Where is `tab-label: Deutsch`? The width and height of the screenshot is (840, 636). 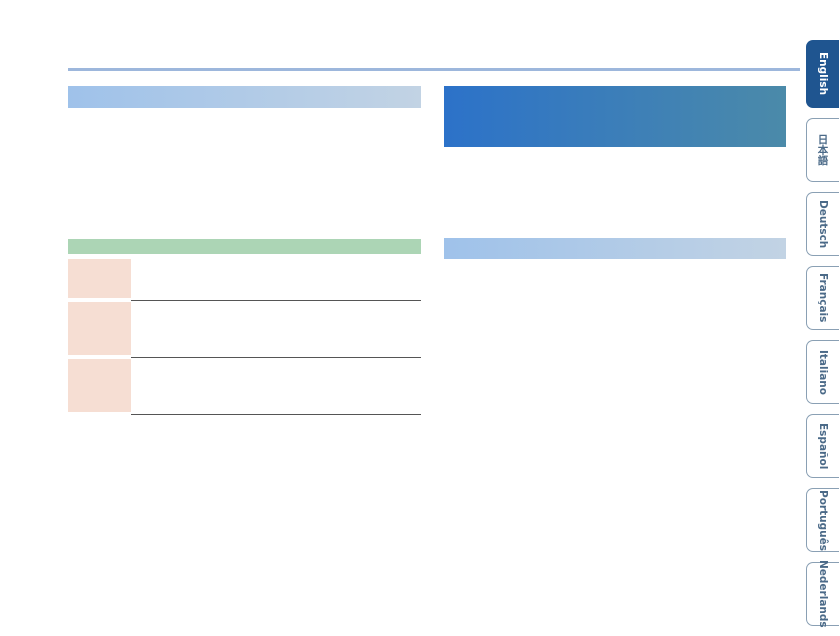
tab-label: Deutsch is located at coordinates (823, 224).